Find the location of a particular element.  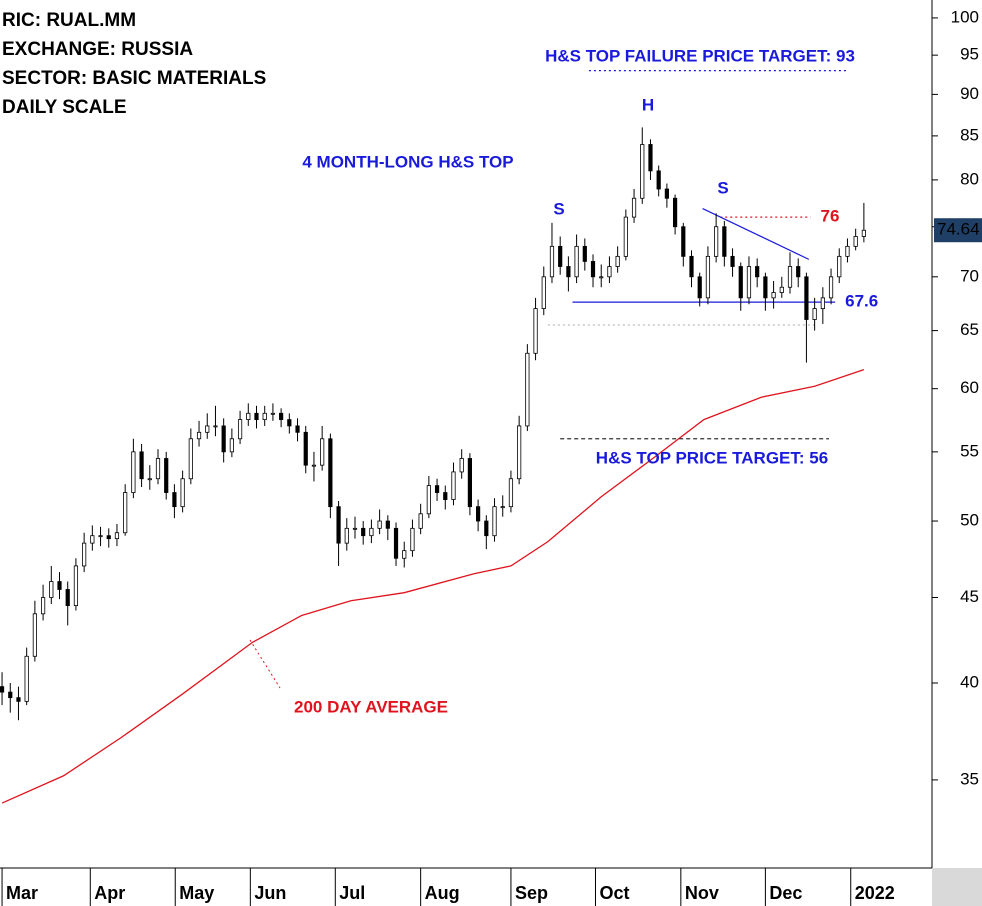

annotation: 200 DAY AVERAGE is located at coordinates (371, 706).